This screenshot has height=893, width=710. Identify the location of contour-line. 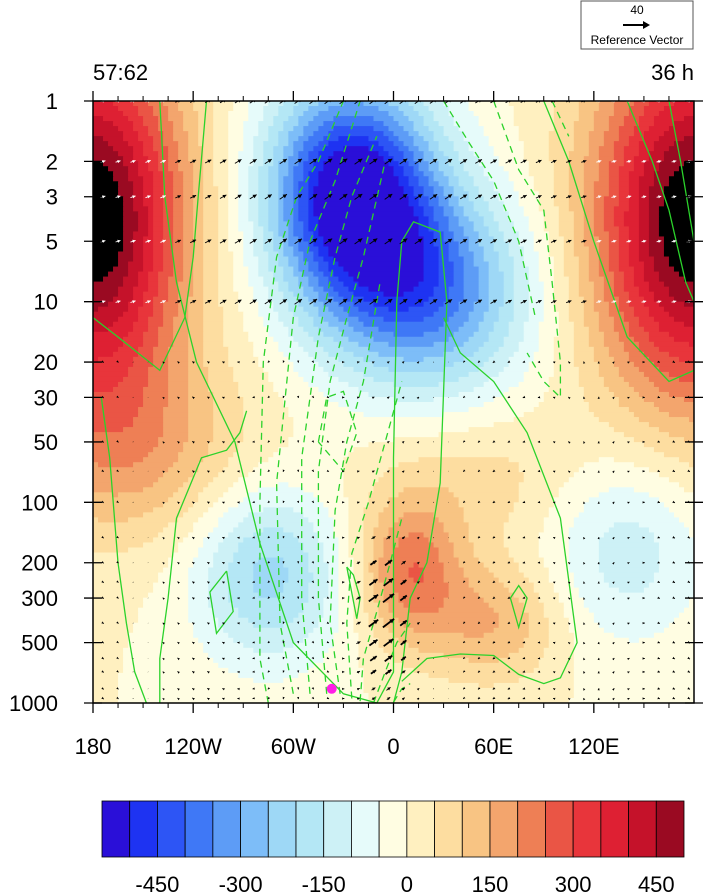
(412, 461).